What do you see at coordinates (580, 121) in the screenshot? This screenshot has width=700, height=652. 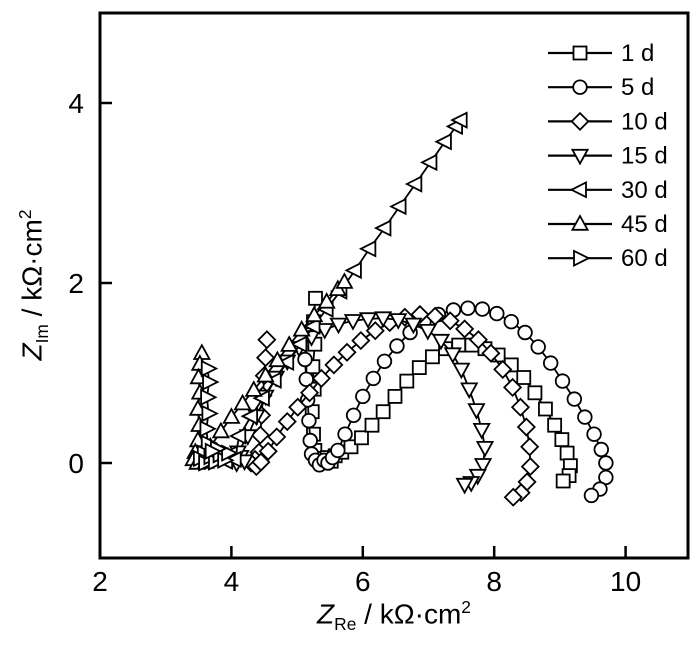 I see `legend-item-10-d-marker` at bounding box center [580, 121].